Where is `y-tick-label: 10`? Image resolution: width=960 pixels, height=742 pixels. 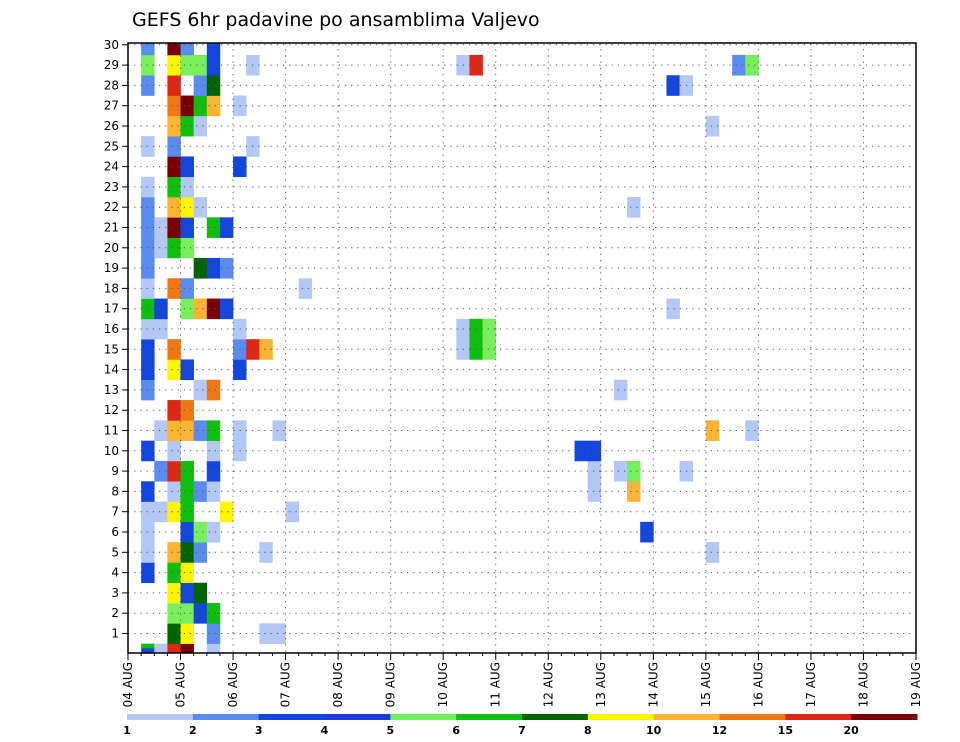 y-tick-label: 10 is located at coordinates (111, 451).